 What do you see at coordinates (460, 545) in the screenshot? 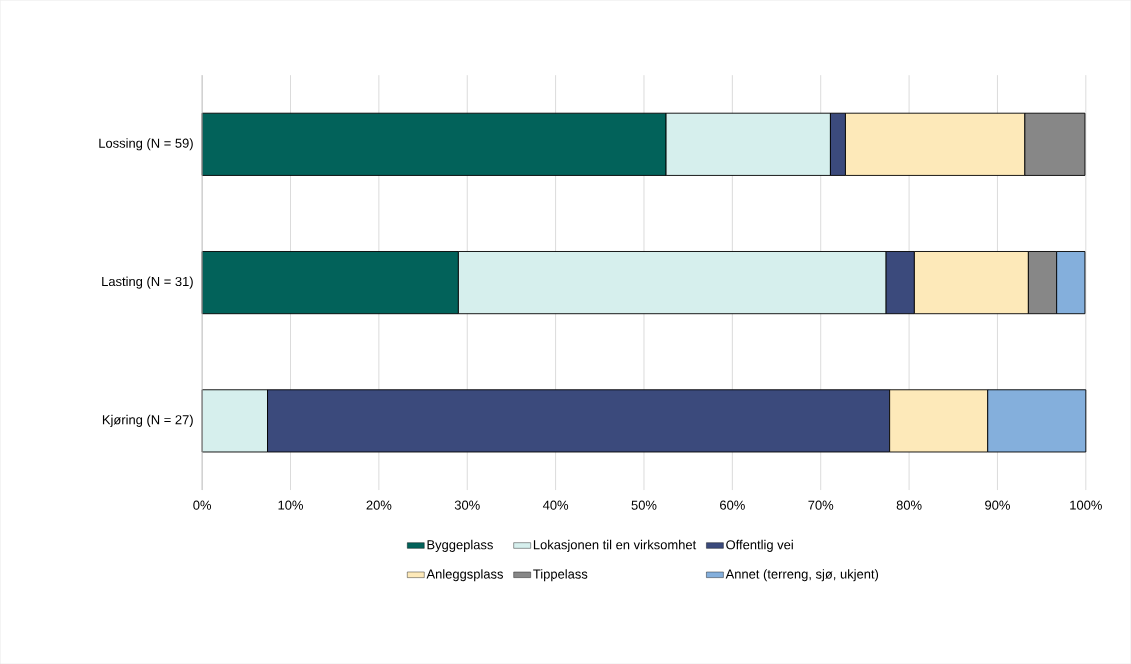
I see `legend-label: Byggeplass` at bounding box center [460, 545].